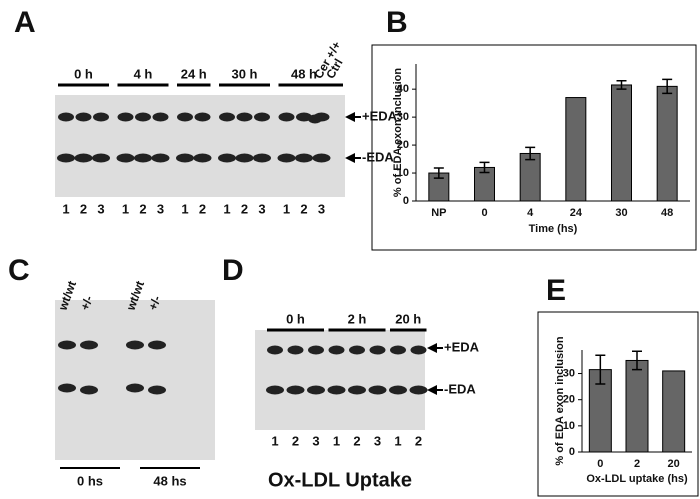 Image resolution: width=700 pixels, height=499 pixels. What do you see at coordinates (438, 213) in the screenshot?
I see `x-tick-label: NP` at bounding box center [438, 213].